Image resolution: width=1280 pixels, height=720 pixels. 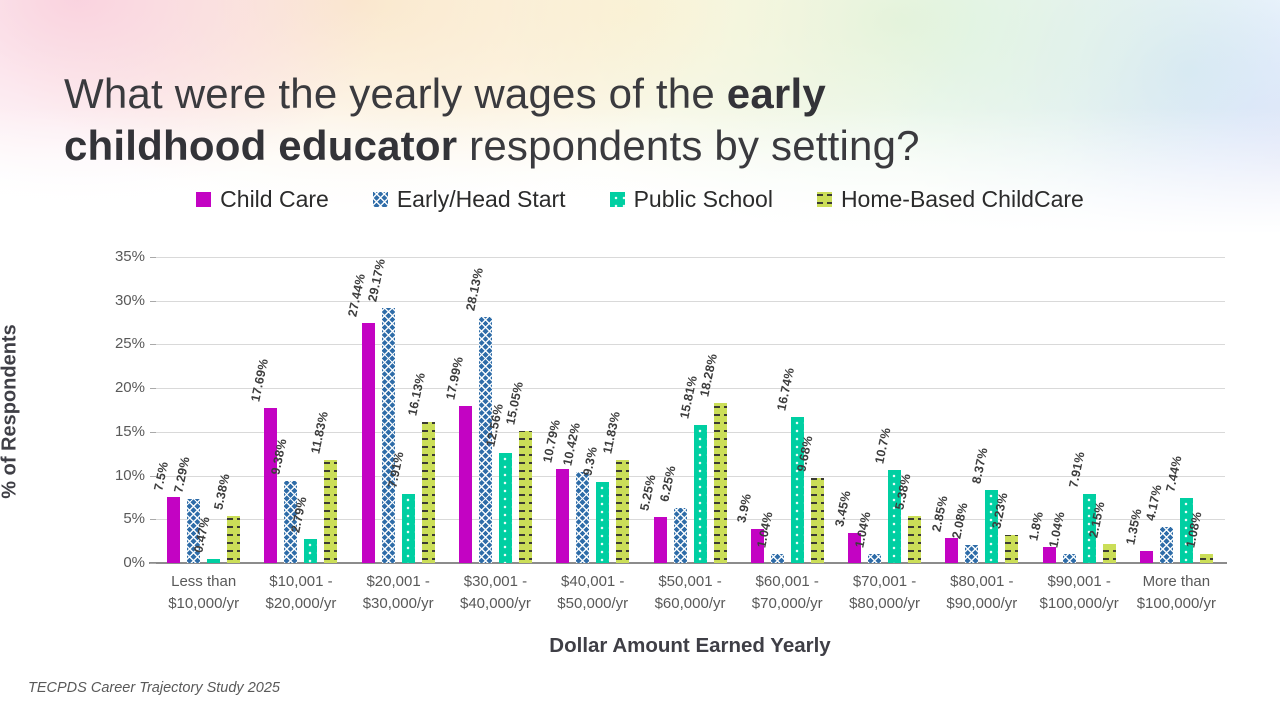 What do you see at coordinates (380, 199) in the screenshot?
I see `legend-swatch-early-head-start` at bounding box center [380, 199].